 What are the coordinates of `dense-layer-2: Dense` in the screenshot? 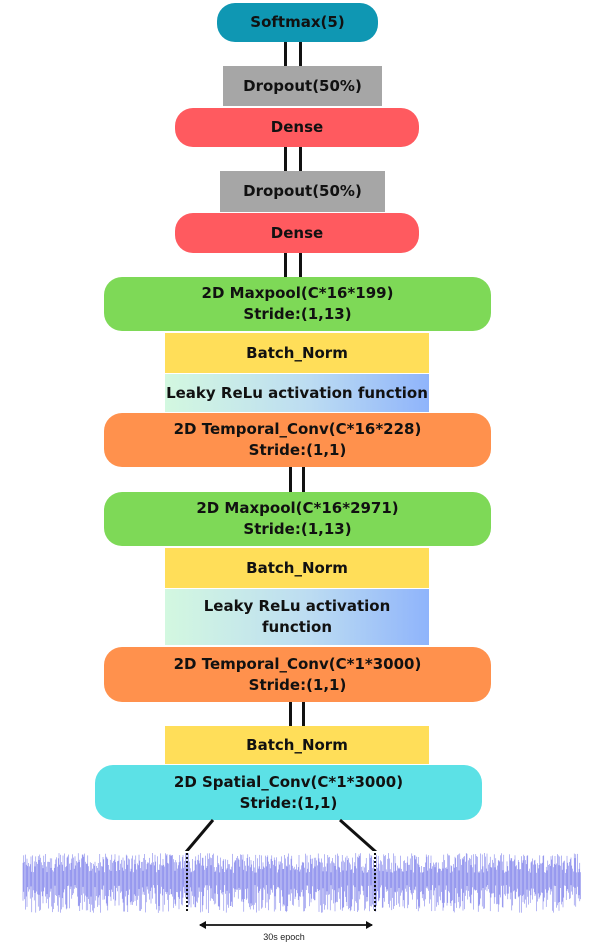 It's located at (297, 233).